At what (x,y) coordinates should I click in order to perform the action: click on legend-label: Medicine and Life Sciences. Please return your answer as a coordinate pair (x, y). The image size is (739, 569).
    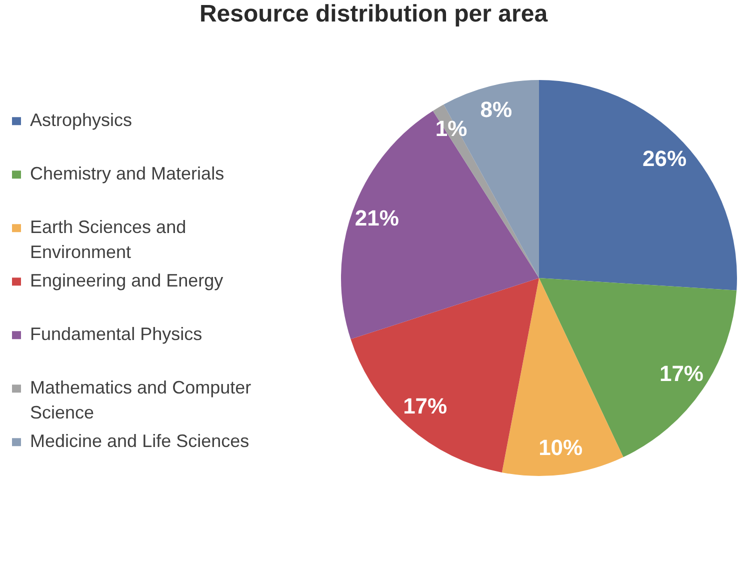
    Looking at the image, I should click on (140, 441).